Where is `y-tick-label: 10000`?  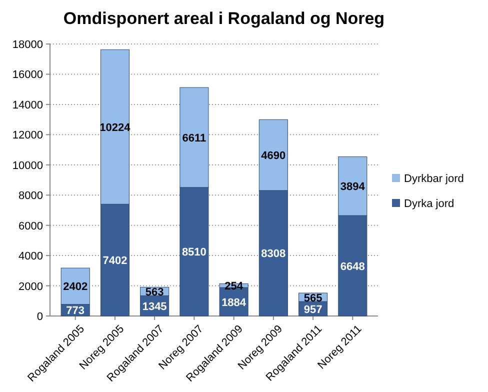
y-tick-label: 10000 is located at coordinates (27, 166).